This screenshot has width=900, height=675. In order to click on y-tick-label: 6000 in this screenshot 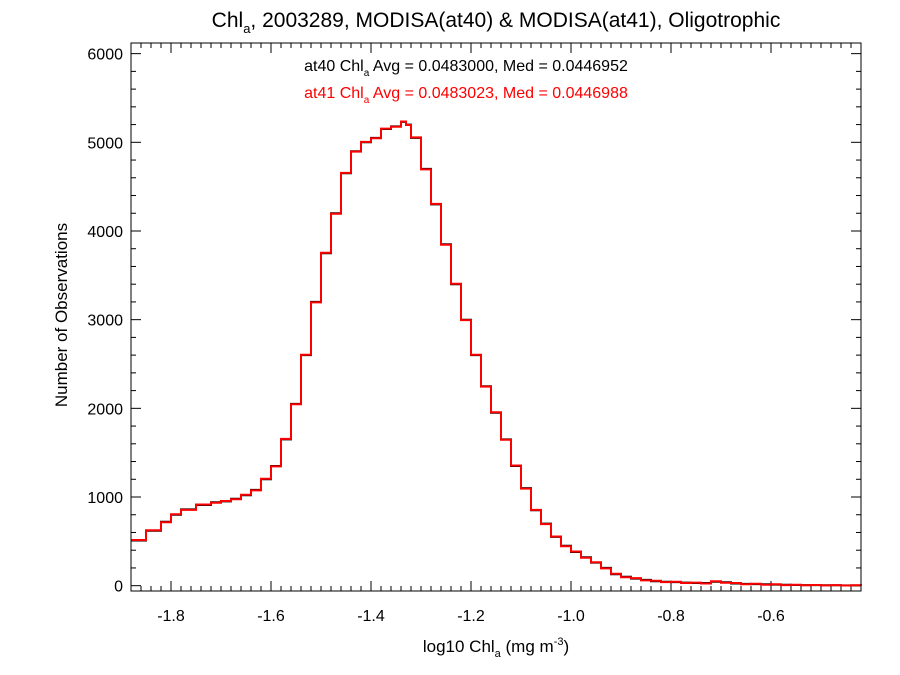, I will do `click(105, 55)`.